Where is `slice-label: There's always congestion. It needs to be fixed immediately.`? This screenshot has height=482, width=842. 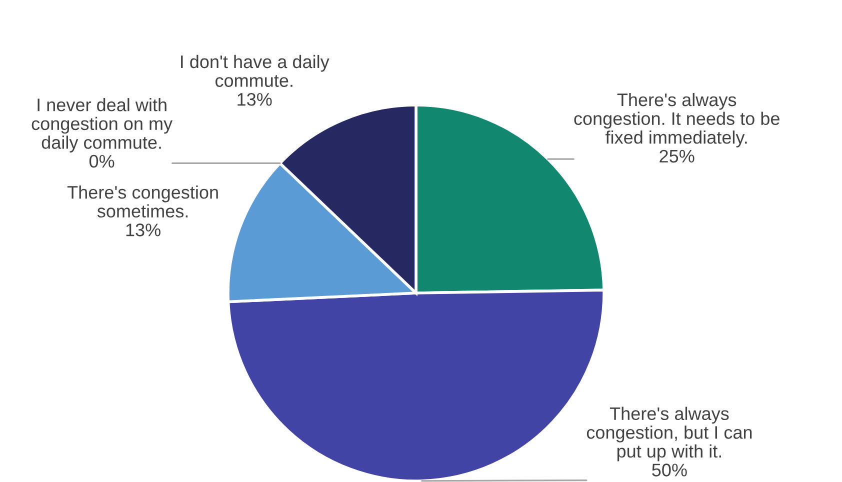 slice-label: There's always congestion. It needs to be fixed immediately. is located at coordinates (677, 120).